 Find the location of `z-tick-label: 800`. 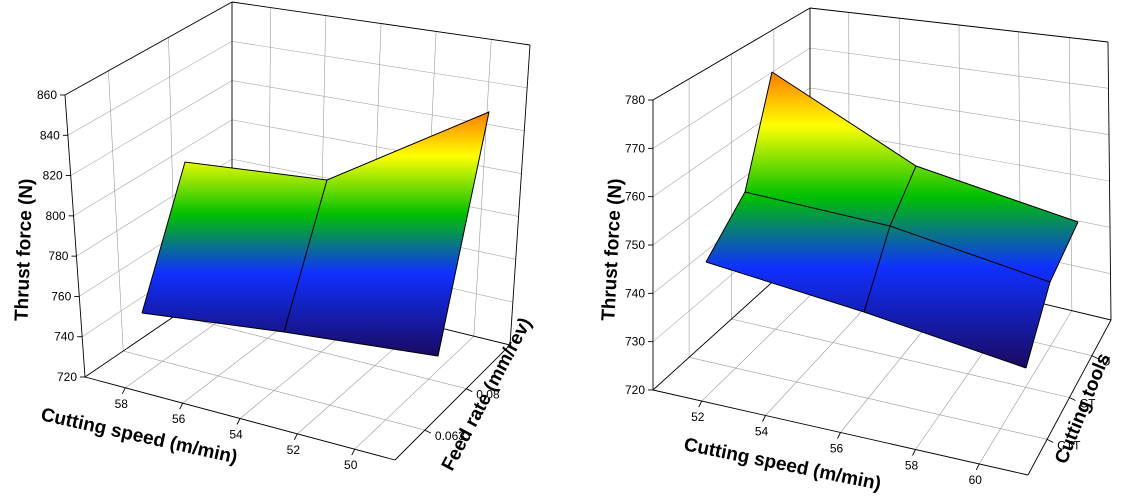

z-tick-label: 800 is located at coordinates (56, 216).